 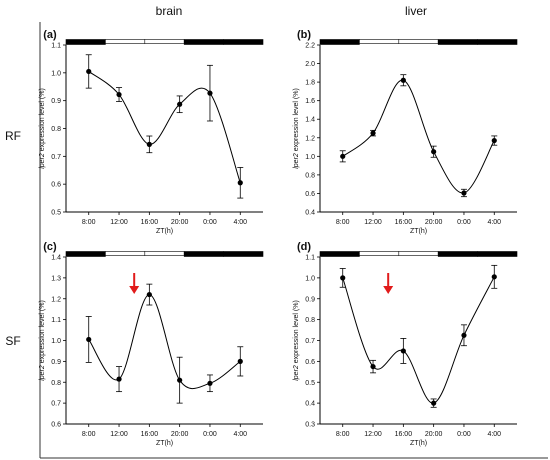 What do you see at coordinates (56, 278) in the screenshot?
I see `y-tick-label: 1.3` at bounding box center [56, 278].